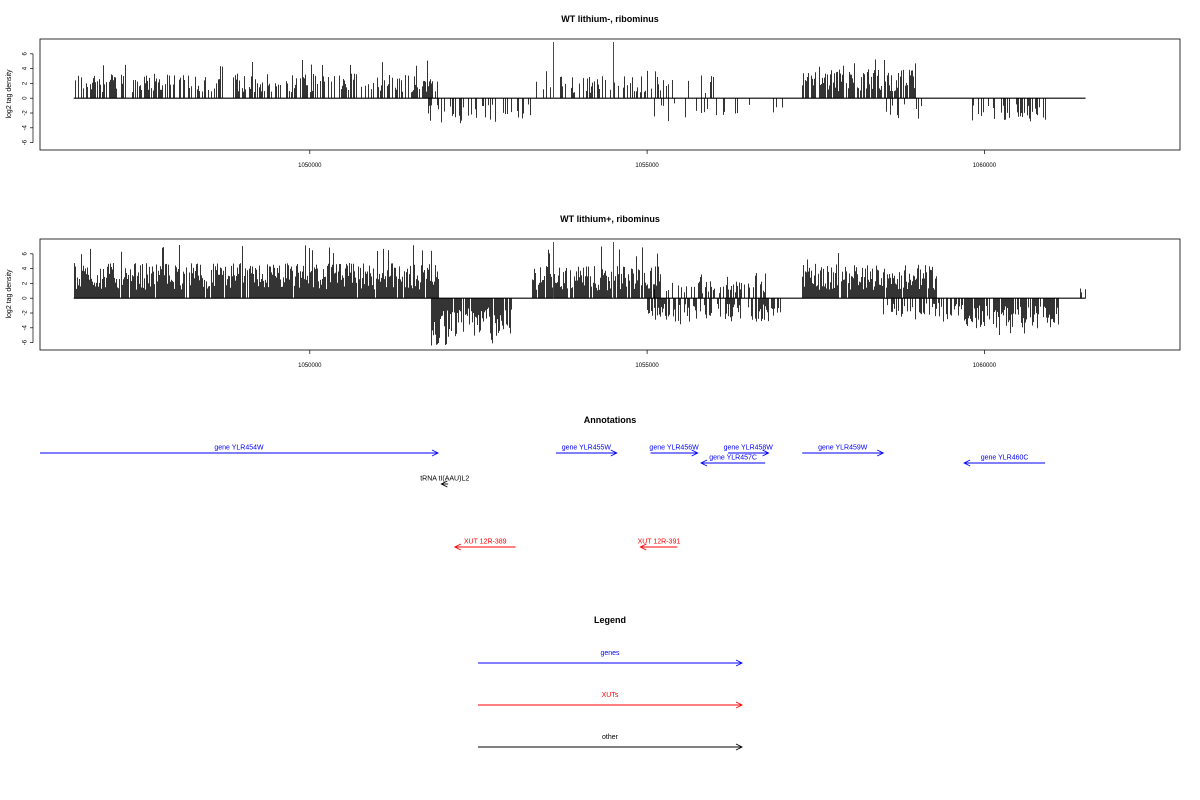 The width and height of the screenshot is (1200, 800). I want to click on legend-entry: XUTs, so click(611, 700).